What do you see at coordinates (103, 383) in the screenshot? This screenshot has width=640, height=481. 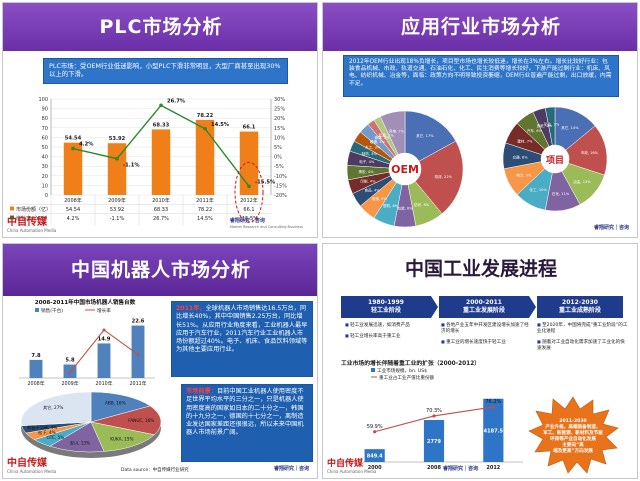 I see `x-tick-label: 2010年` at bounding box center [103, 383].